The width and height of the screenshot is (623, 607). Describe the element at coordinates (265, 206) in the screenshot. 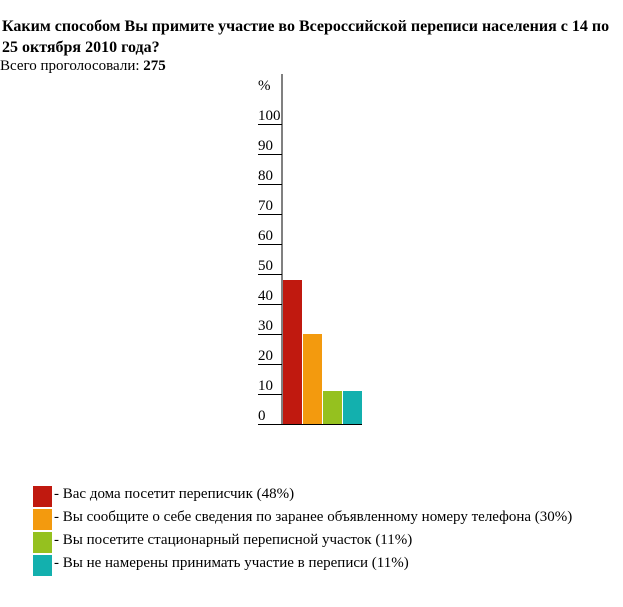

I see `y-tick-label: 70` at that location.